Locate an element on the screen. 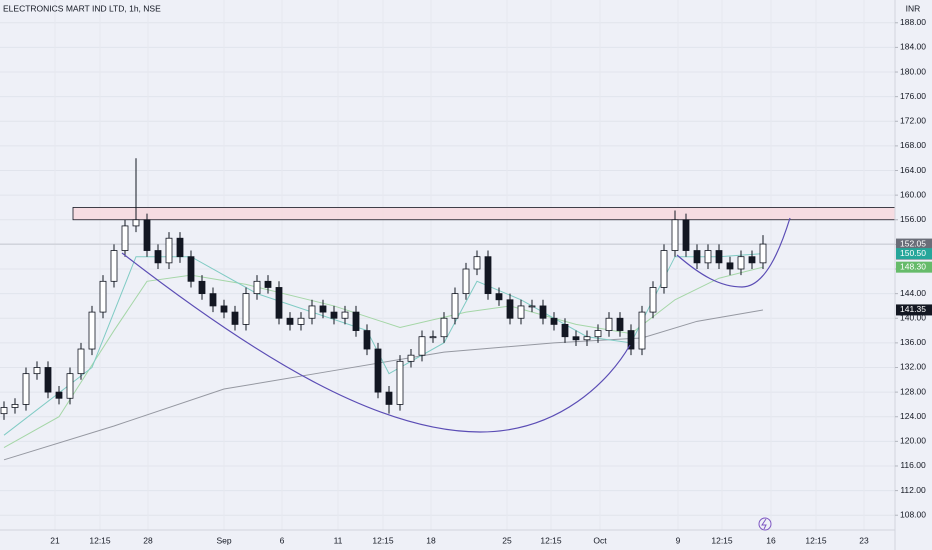 This screenshot has width=932, height=550. y-tick-label: 140.00 is located at coordinates (913, 317).